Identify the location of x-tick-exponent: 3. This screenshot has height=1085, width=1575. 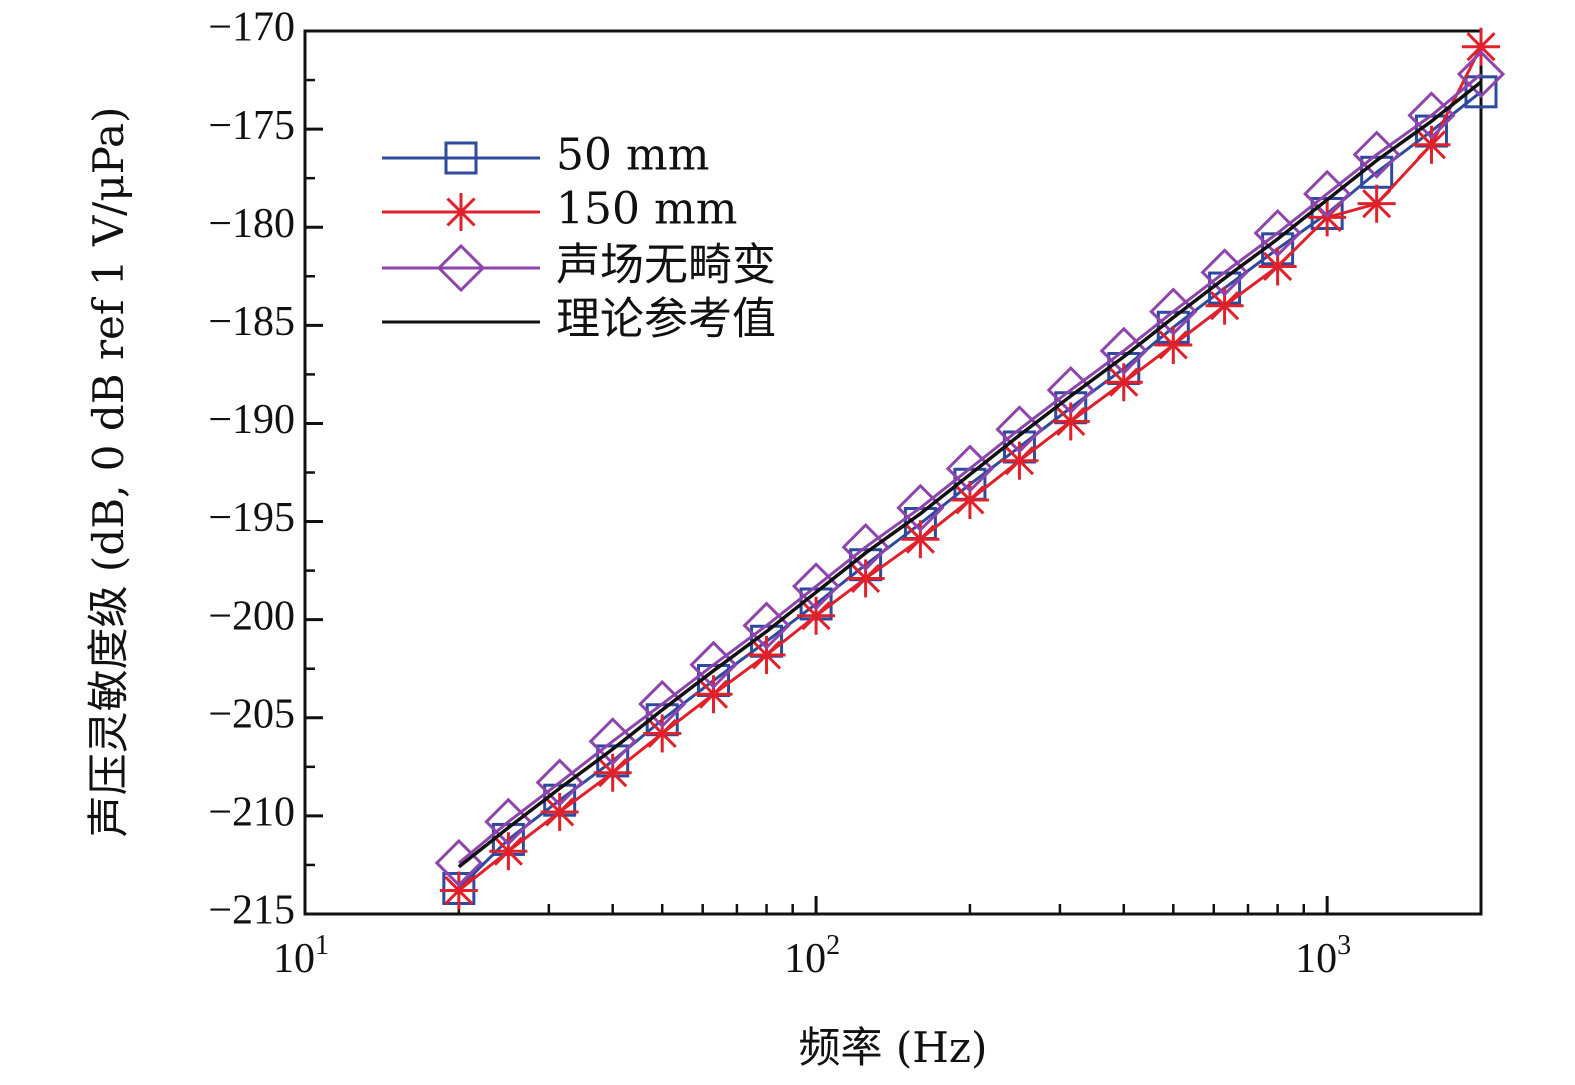
(1344, 945).